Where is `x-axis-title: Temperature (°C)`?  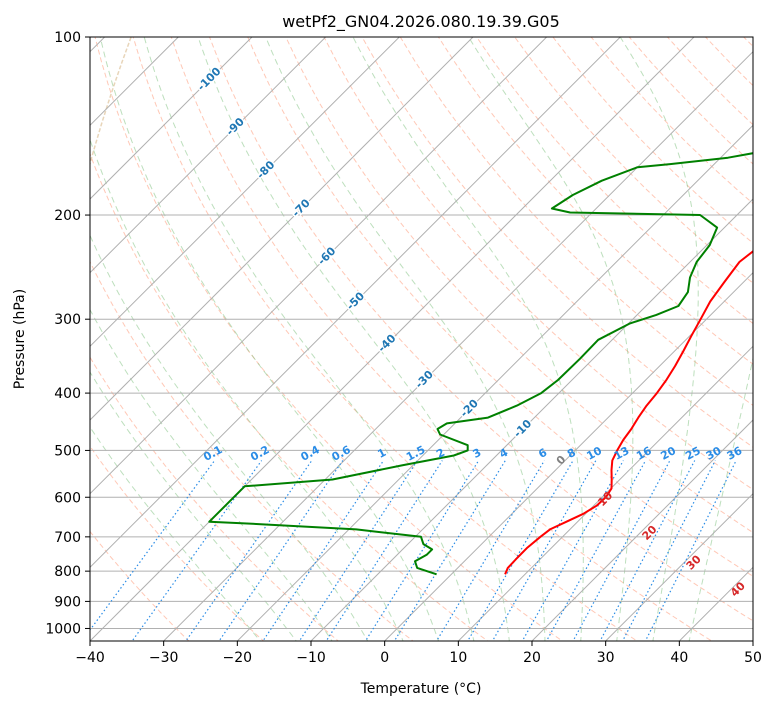 x-axis-title: Temperature (°C) is located at coordinates (421, 689).